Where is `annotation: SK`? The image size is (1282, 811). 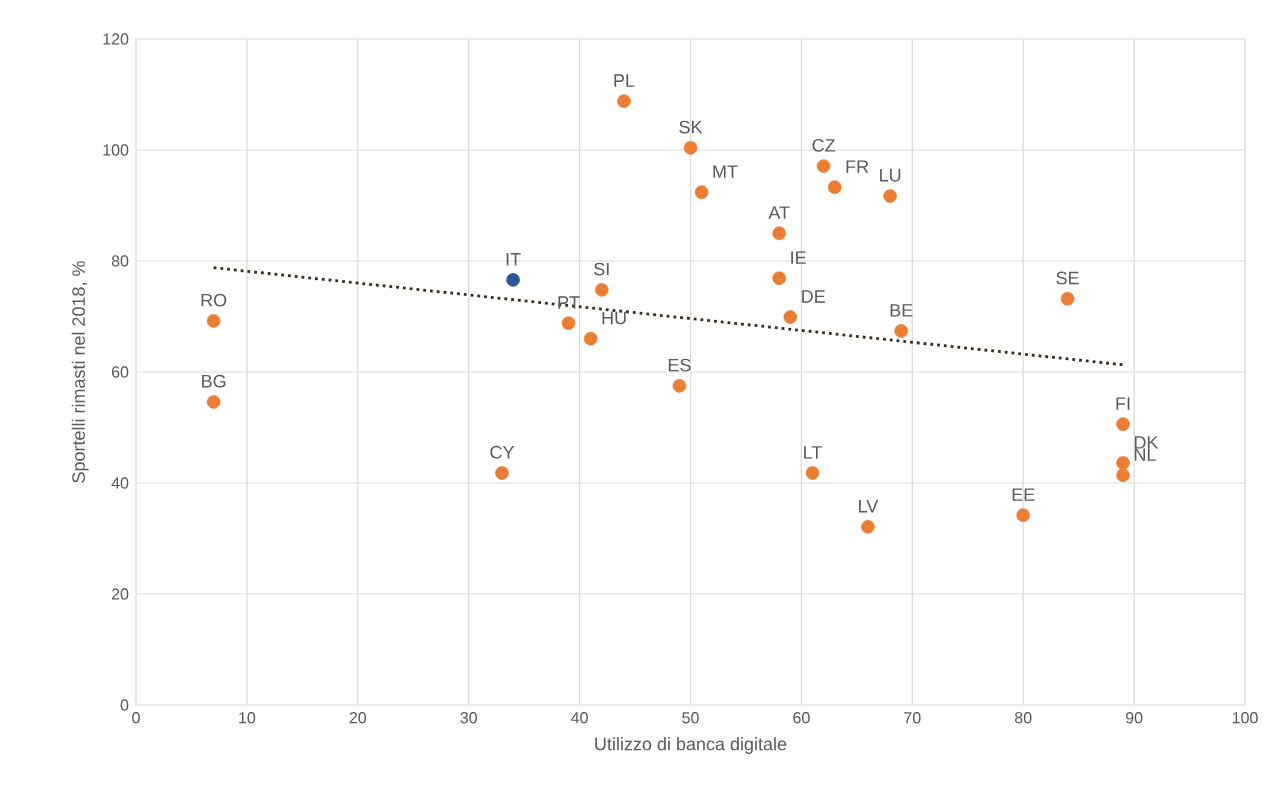
annotation: SK is located at coordinates (691, 127).